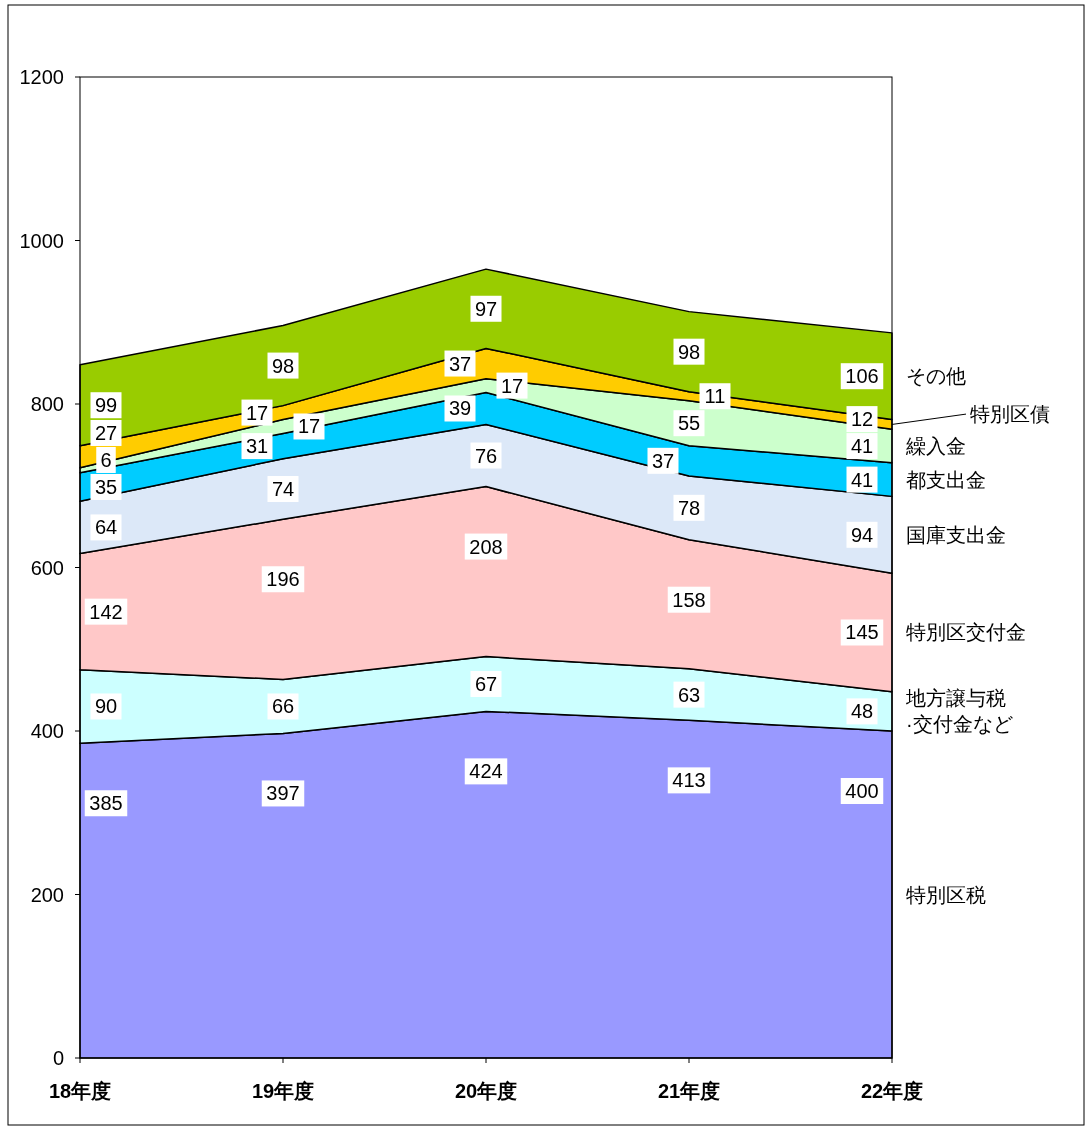 This screenshot has width=1086, height=1128. Describe the element at coordinates (106, 405) in the screenshot. I see `data-label: 99` at that location.